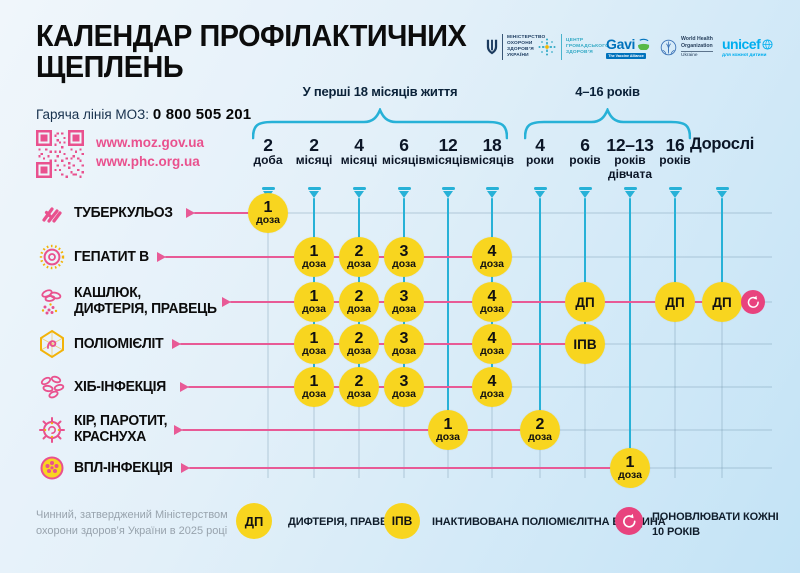  What do you see at coordinates (629, 521) in the screenshot?
I see `refresh-icon` at bounding box center [629, 521].